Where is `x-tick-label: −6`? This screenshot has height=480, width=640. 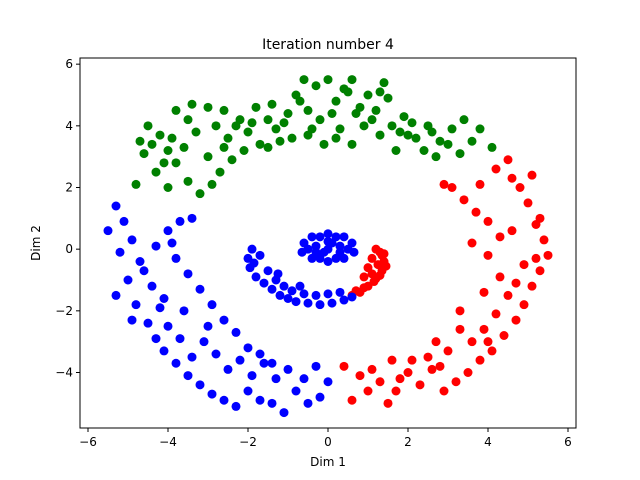 x-tick-label: −6 is located at coordinates (88, 442).